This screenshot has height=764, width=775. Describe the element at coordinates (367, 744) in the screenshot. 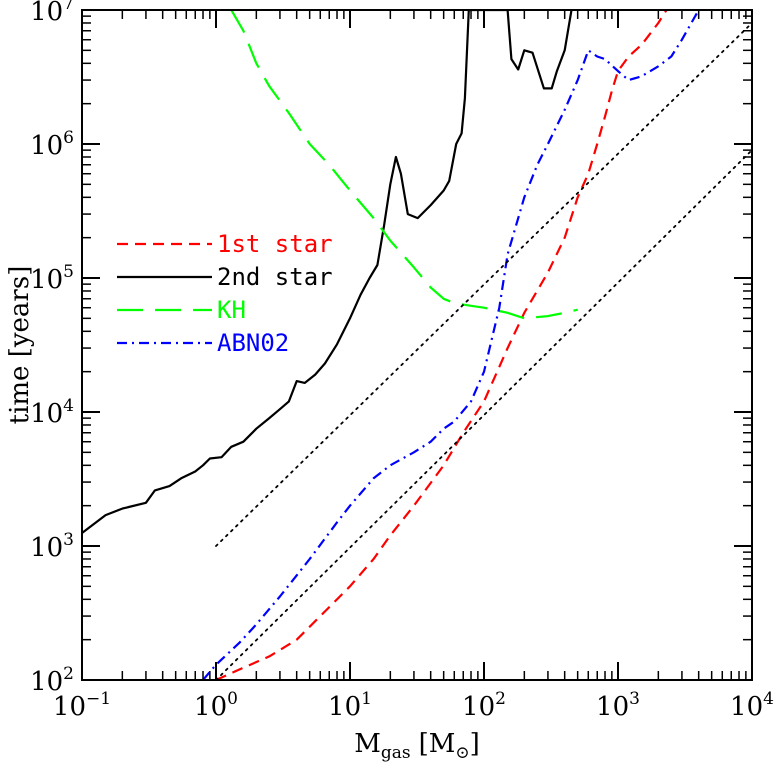

I see `x-axis-label-main: M` at that location.